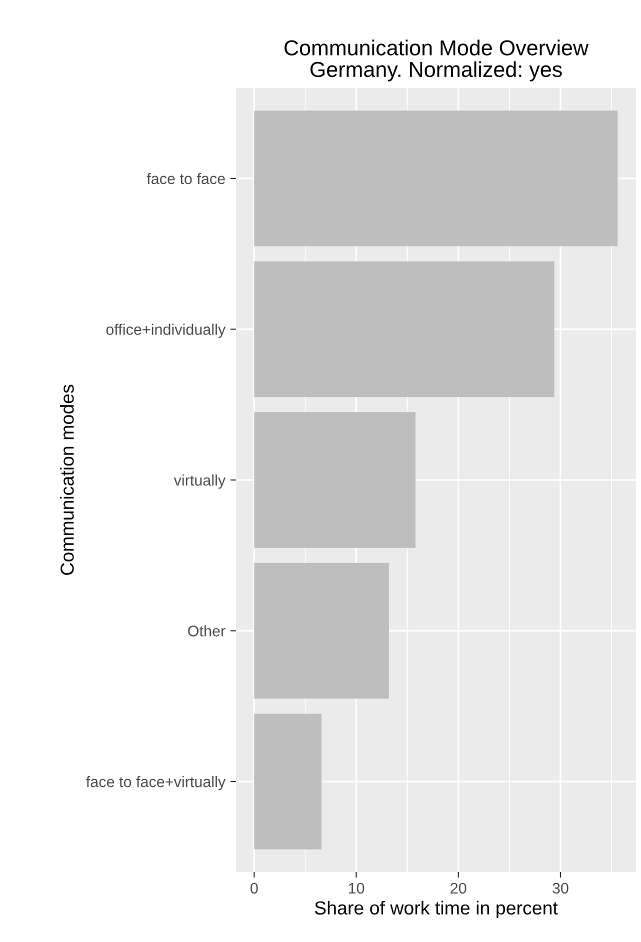  I want to click on y-tick-label: Other, so click(207, 630).